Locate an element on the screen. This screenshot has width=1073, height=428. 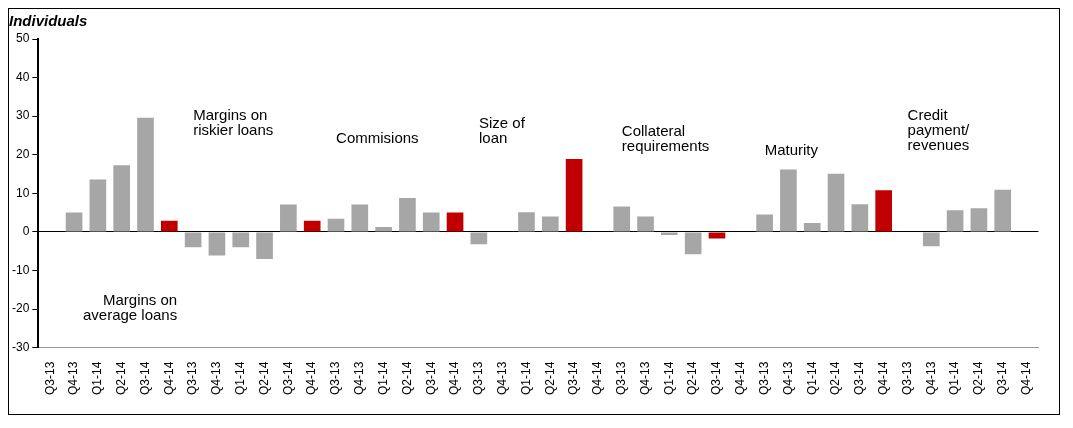
annotation: Commisions is located at coordinates (377, 138).